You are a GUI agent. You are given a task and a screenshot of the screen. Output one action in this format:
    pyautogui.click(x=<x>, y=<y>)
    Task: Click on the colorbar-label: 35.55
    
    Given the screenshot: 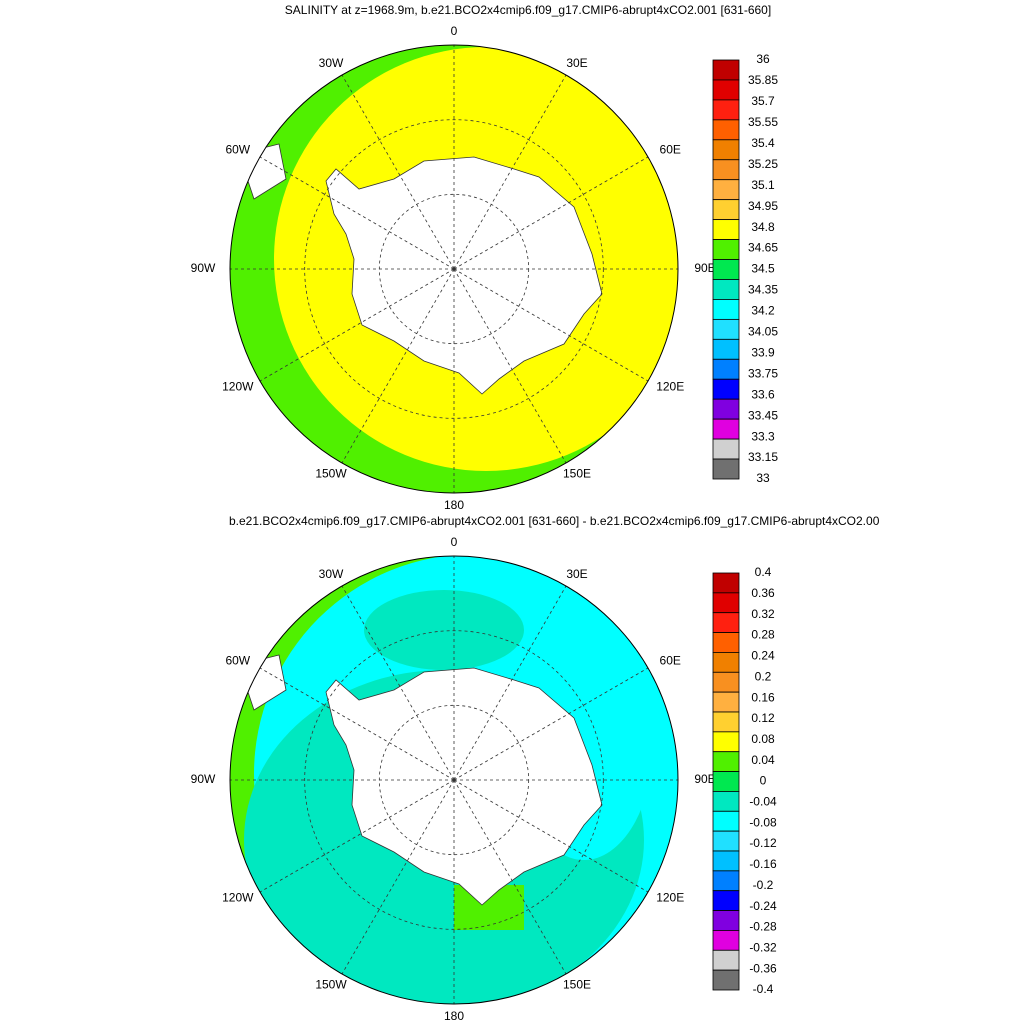 What is the action you would take?
    pyautogui.click(x=763, y=122)
    